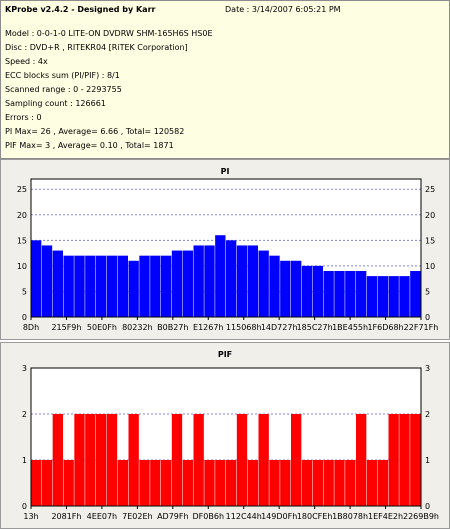 Image resolution: width=450 pixels, height=529 pixels. Describe the element at coordinates (427, 368) in the screenshot. I see `pif-ytick-right: 3` at that location.